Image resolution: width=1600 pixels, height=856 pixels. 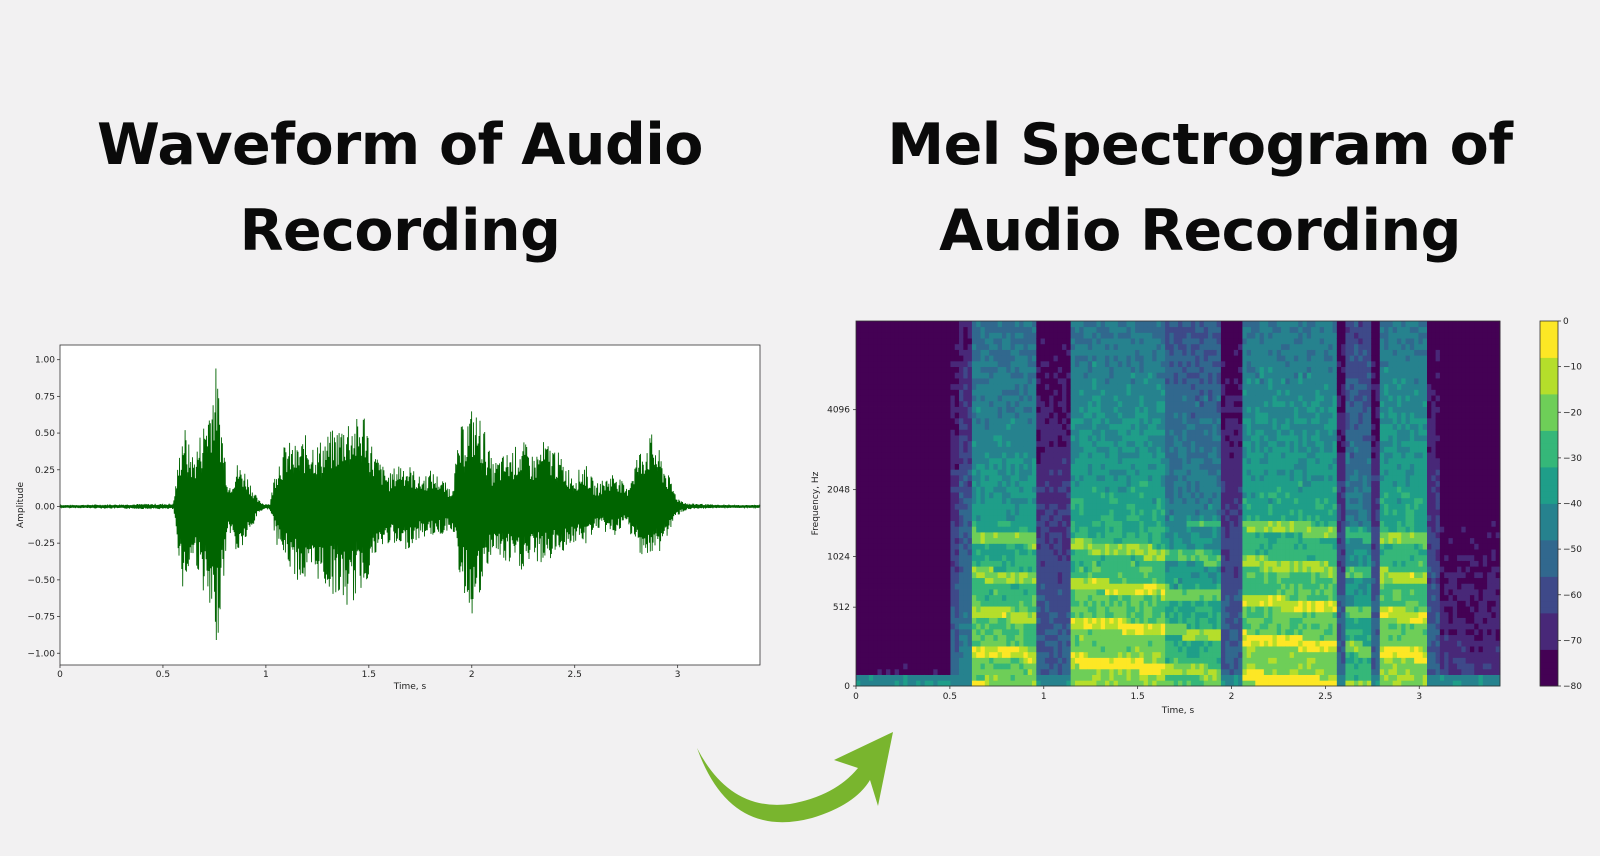 What do you see at coordinates (41, 544) in the screenshot?
I see `waveform-ytick-label: −0.25` at bounding box center [41, 544].